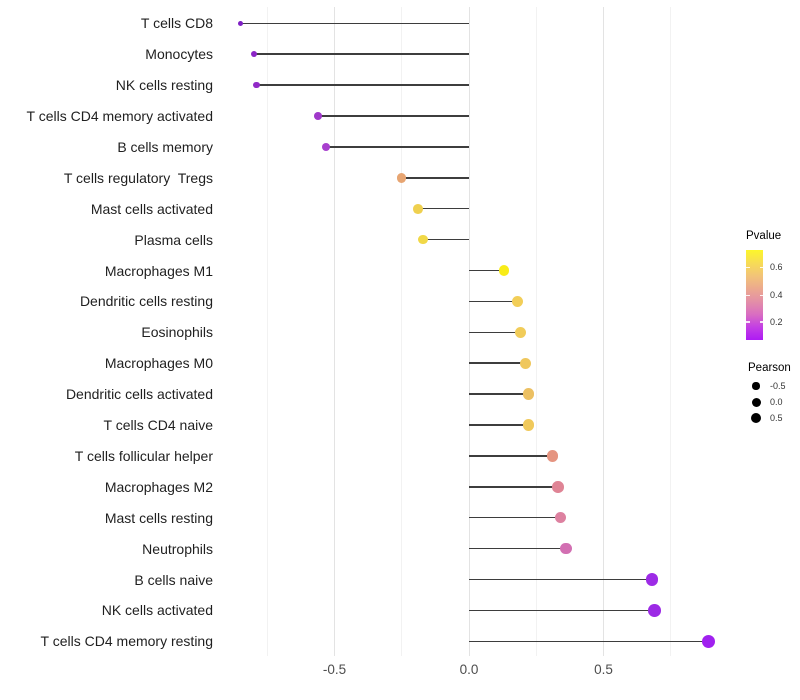  What do you see at coordinates (603, 669) in the screenshot?
I see `x-tick-label: 0.5` at bounding box center [603, 669].